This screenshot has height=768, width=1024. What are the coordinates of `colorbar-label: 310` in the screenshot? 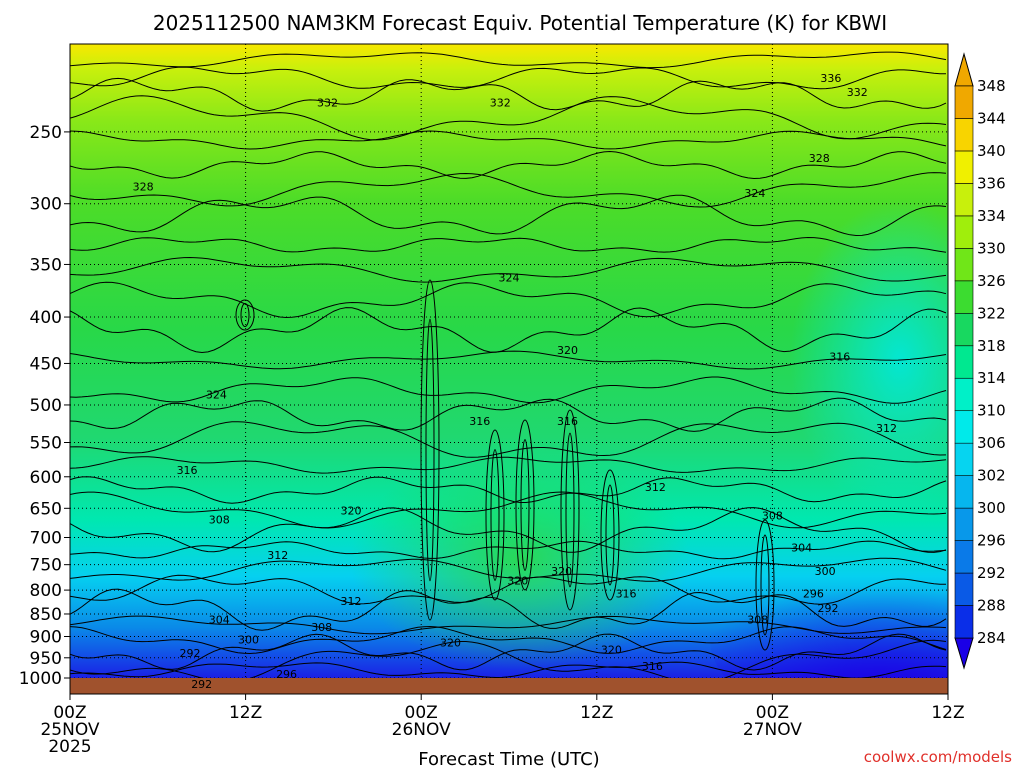 It's located at (991, 411).